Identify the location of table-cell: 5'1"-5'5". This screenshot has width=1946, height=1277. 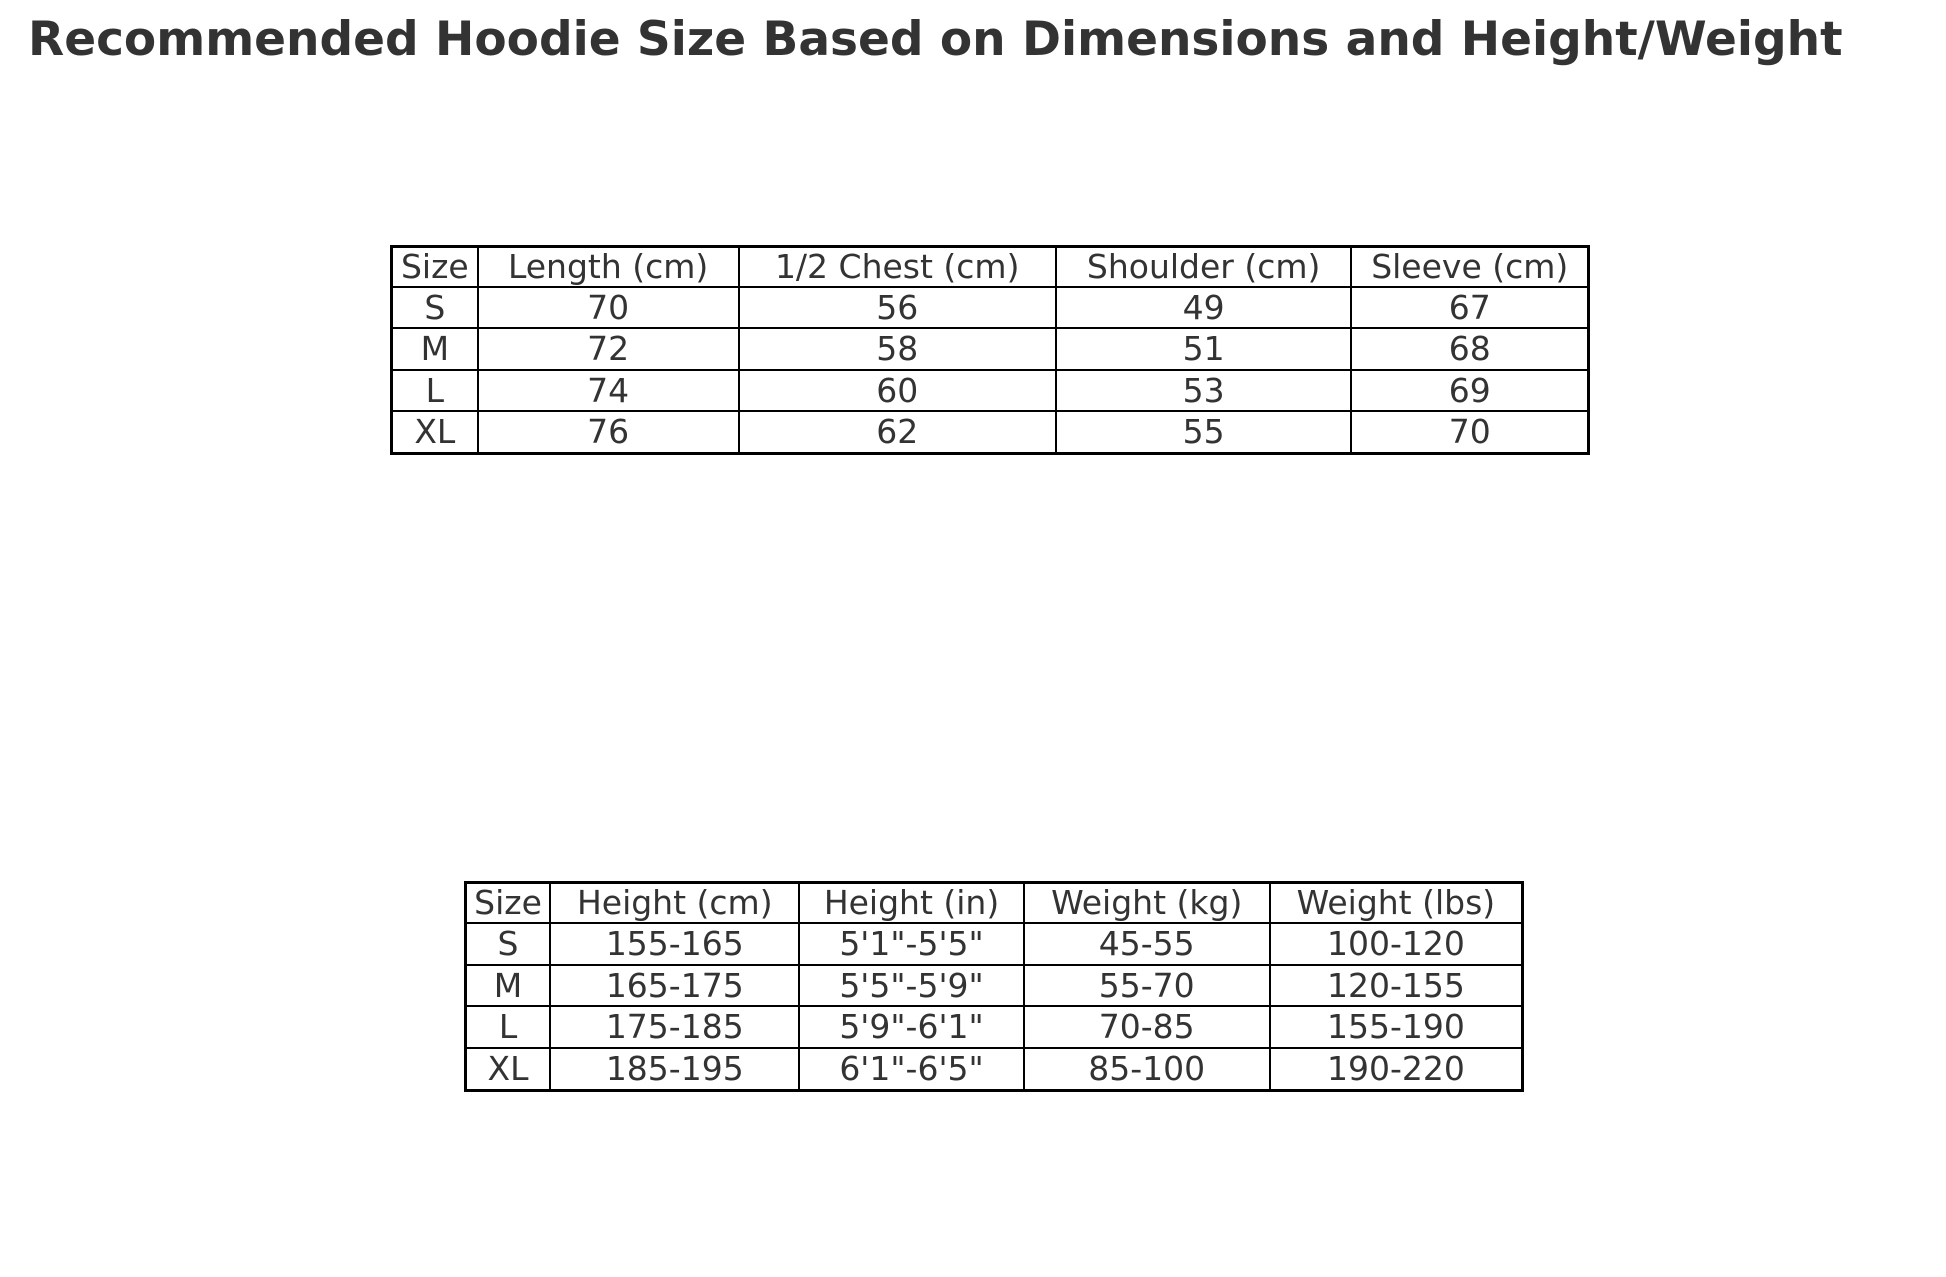
(911, 943).